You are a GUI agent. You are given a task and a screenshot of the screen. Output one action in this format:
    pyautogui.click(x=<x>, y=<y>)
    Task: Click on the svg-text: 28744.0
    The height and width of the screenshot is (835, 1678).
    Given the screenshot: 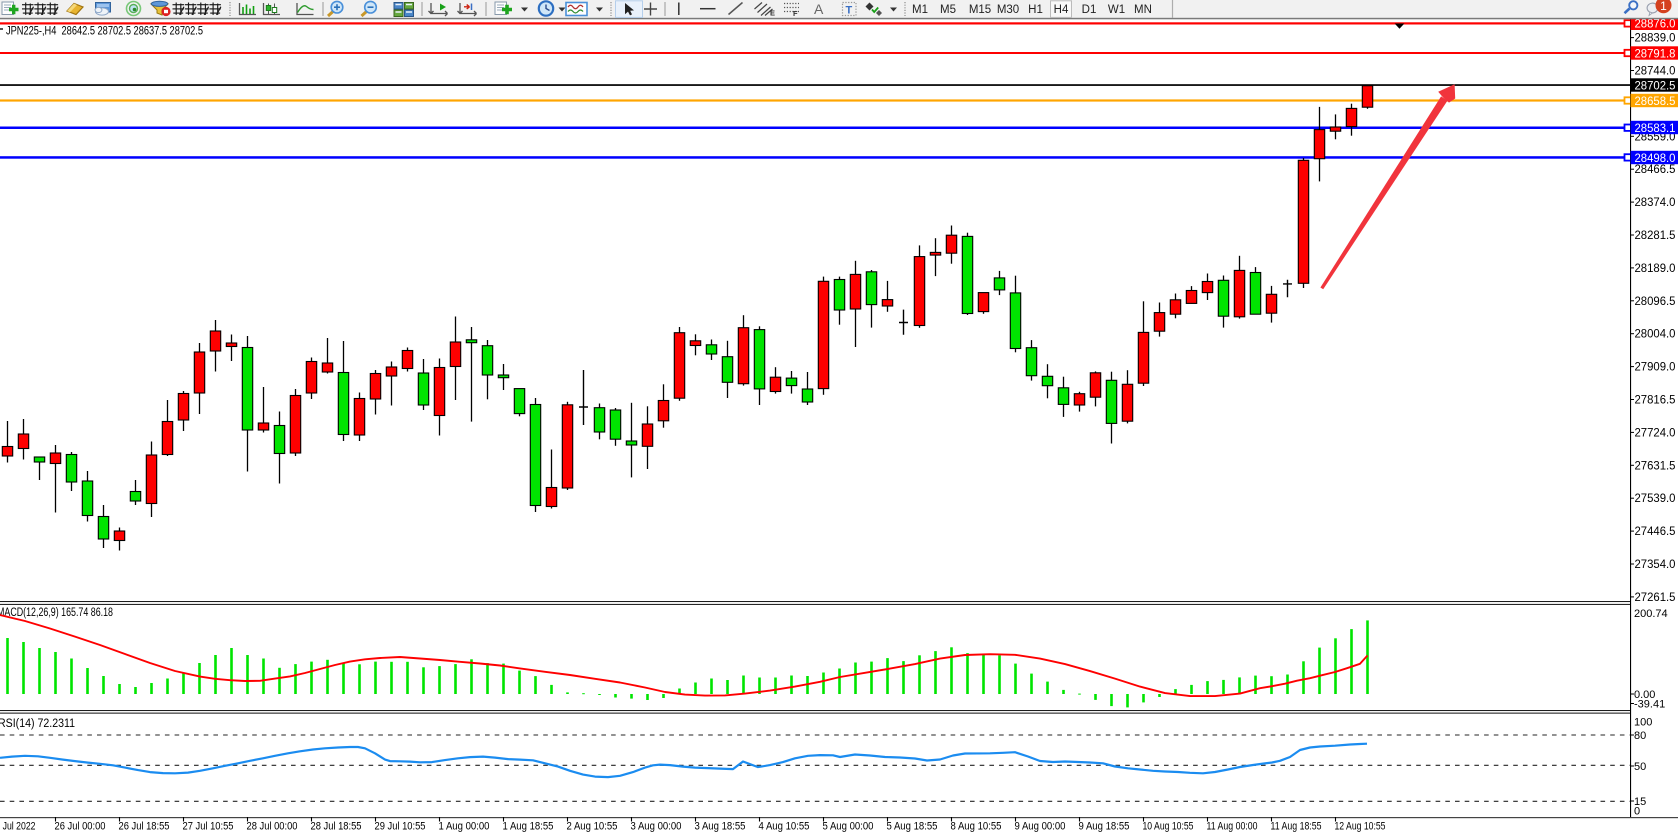 What is the action you would take?
    pyautogui.click(x=1655, y=72)
    